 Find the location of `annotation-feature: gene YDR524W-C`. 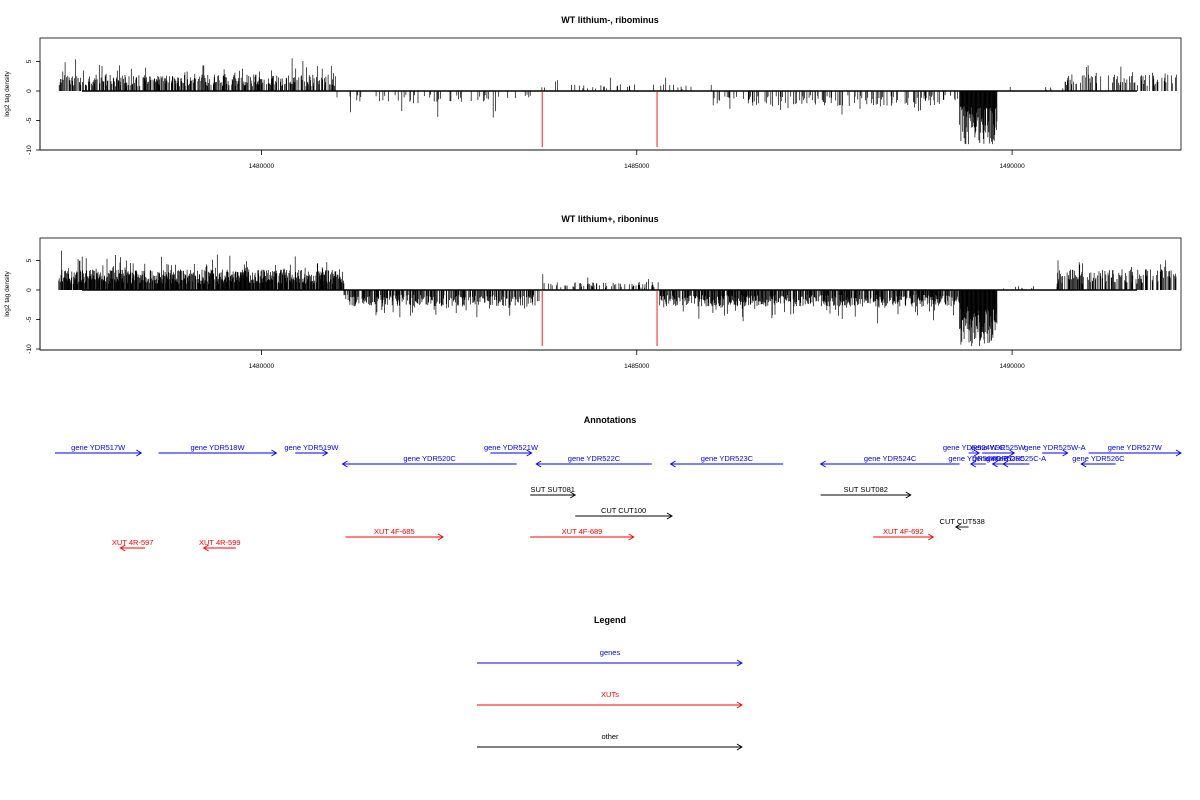

annotation-feature: gene YDR524W-C is located at coordinates (974, 450).